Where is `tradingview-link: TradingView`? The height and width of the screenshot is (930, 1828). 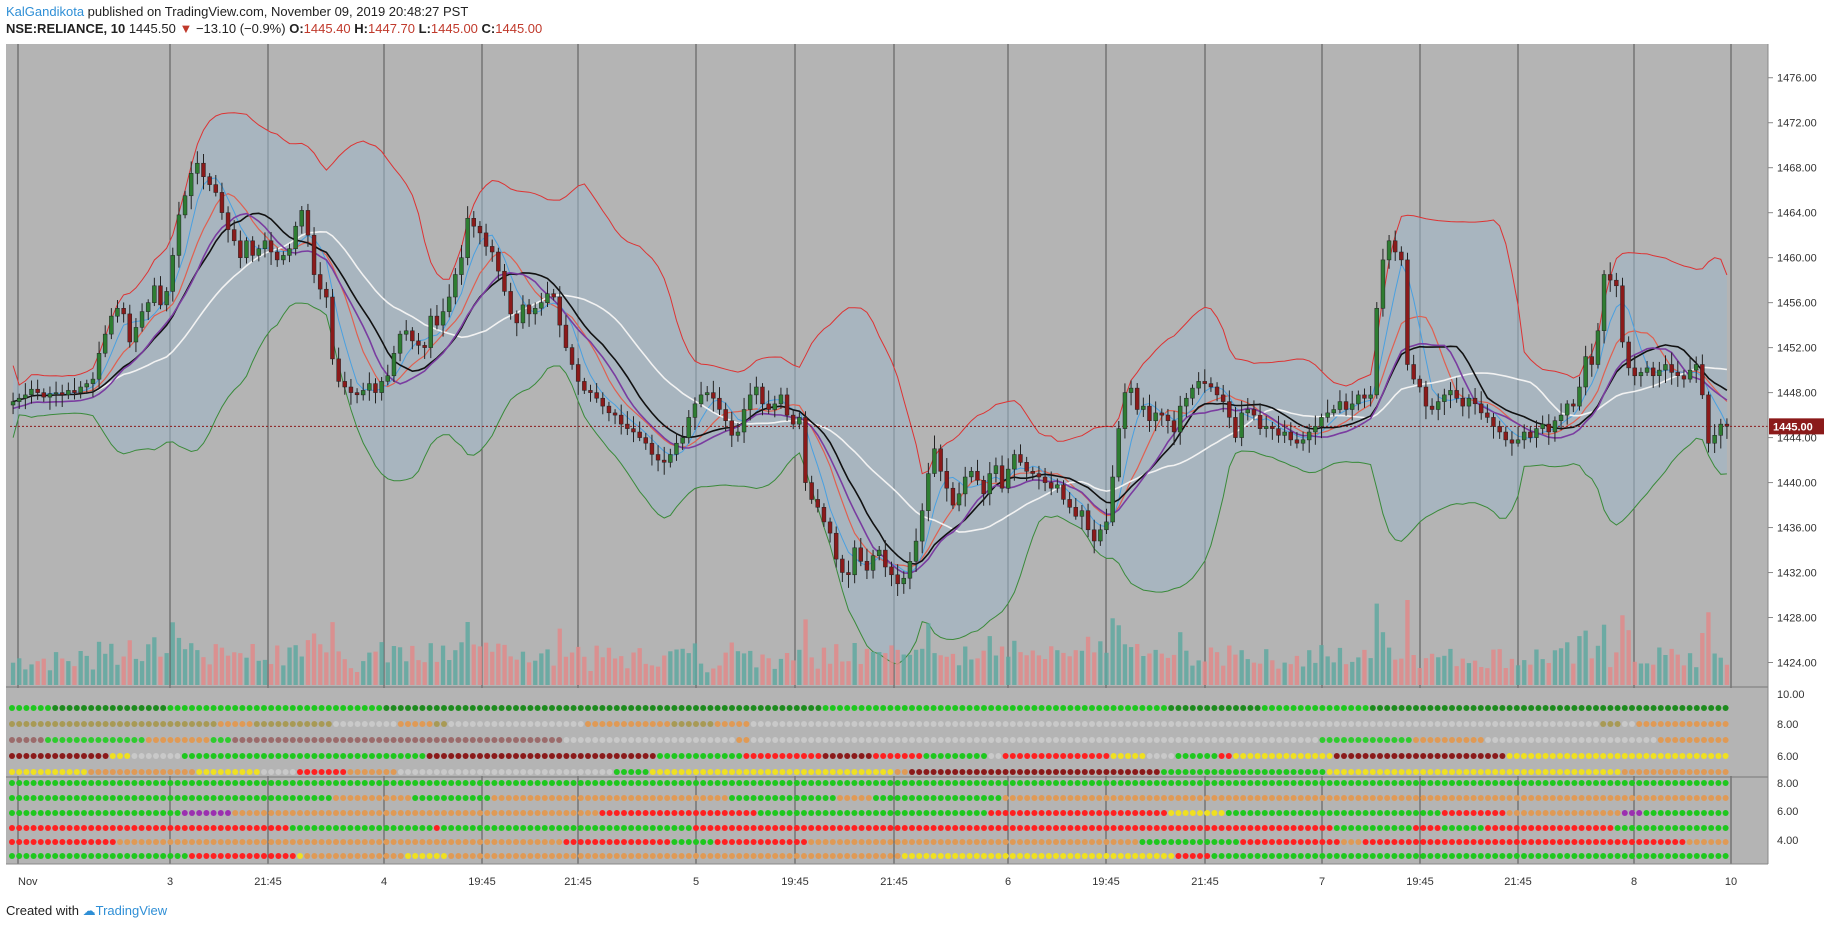 tradingview-link: TradingView is located at coordinates (131, 910).